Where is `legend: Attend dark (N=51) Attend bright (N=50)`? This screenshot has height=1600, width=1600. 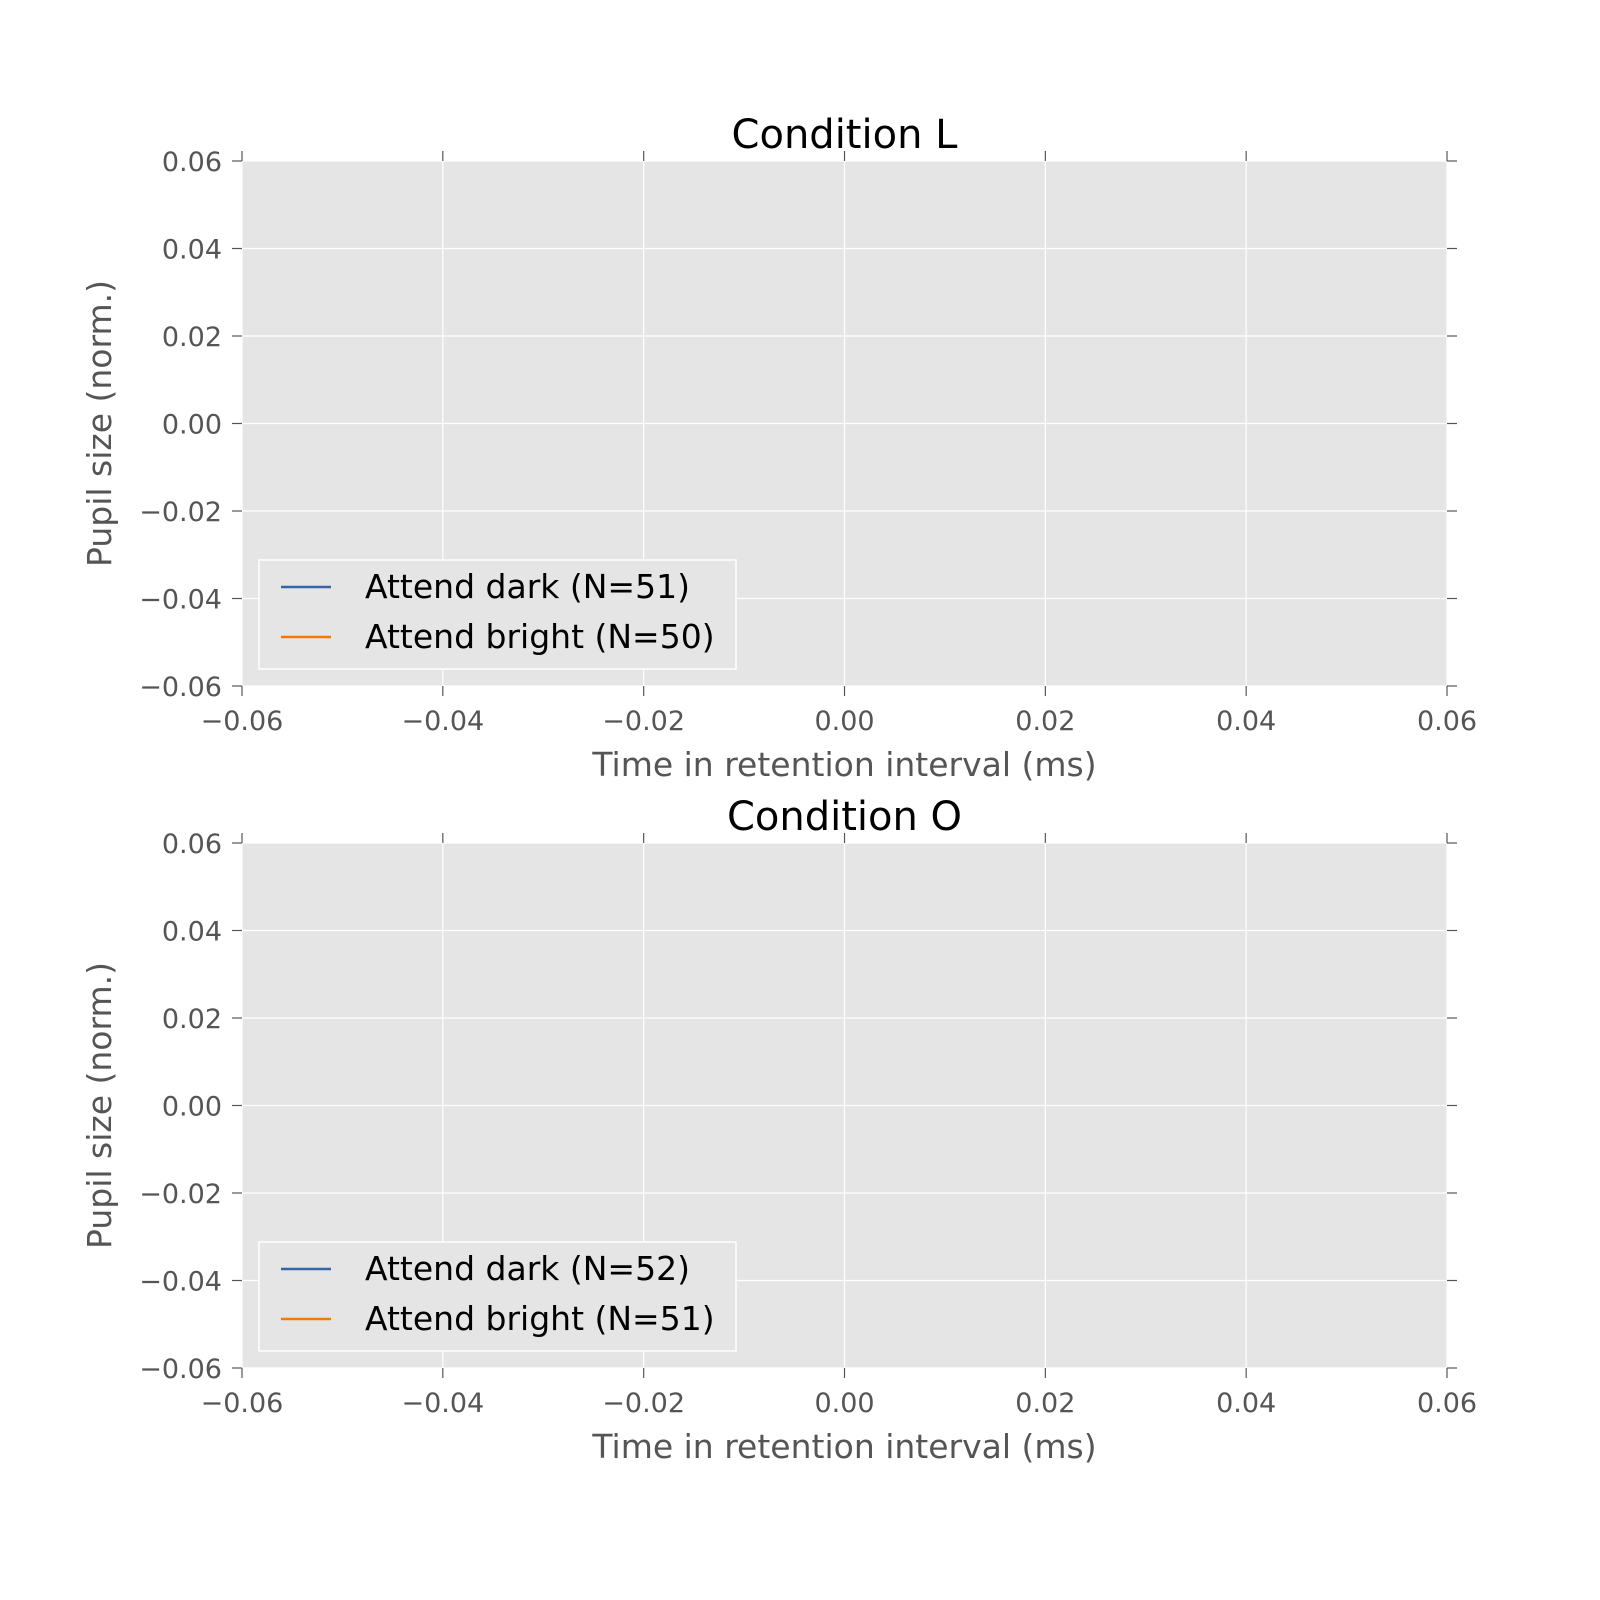 legend: Attend dark (N=51) Attend bright (N=50) is located at coordinates (497, 614).